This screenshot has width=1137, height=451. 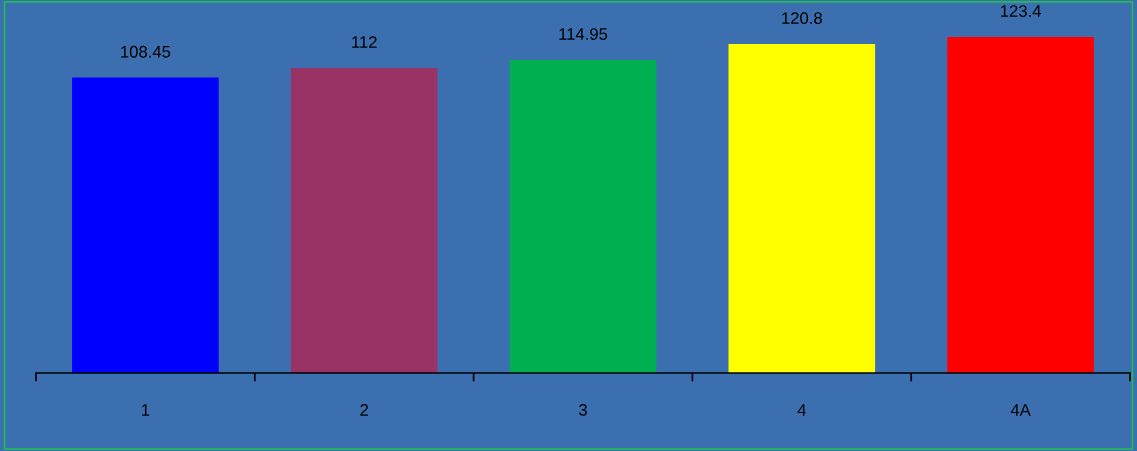 I want to click on x-tick-label: 4, so click(x=801, y=410).